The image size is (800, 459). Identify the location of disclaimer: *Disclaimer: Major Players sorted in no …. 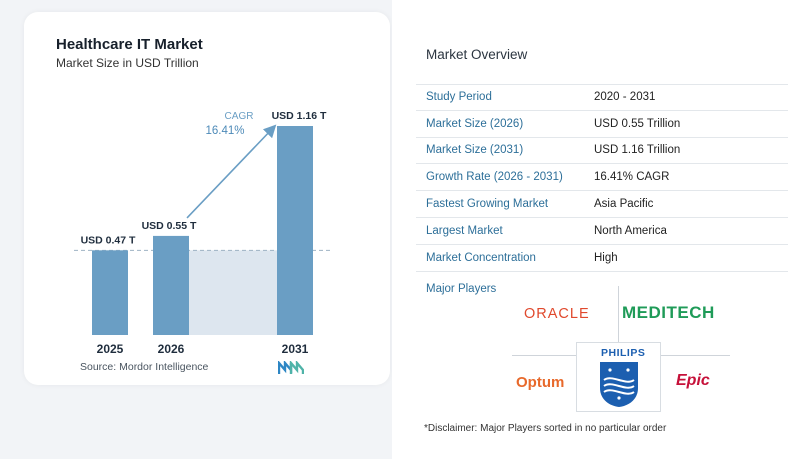
(545, 428).